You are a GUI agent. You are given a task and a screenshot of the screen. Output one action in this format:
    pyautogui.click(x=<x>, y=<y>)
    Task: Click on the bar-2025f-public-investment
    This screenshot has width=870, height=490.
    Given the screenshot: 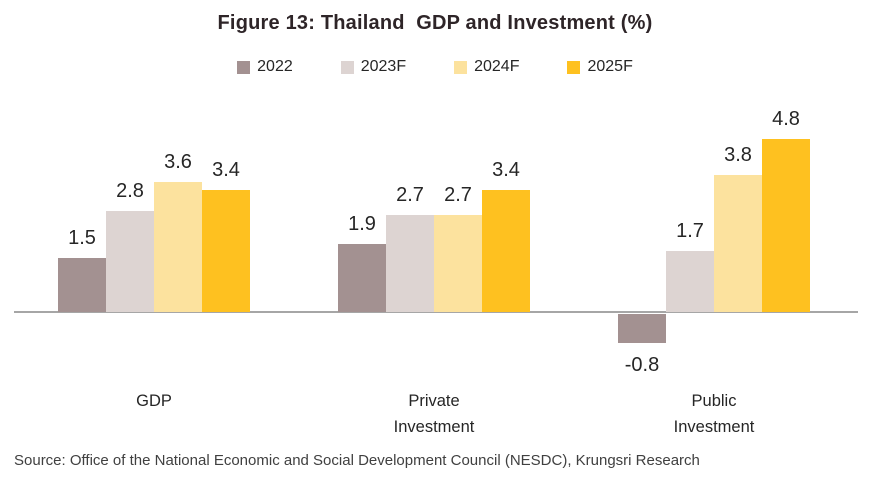 What is the action you would take?
    pyautogui.click(x=786, y=225)
    